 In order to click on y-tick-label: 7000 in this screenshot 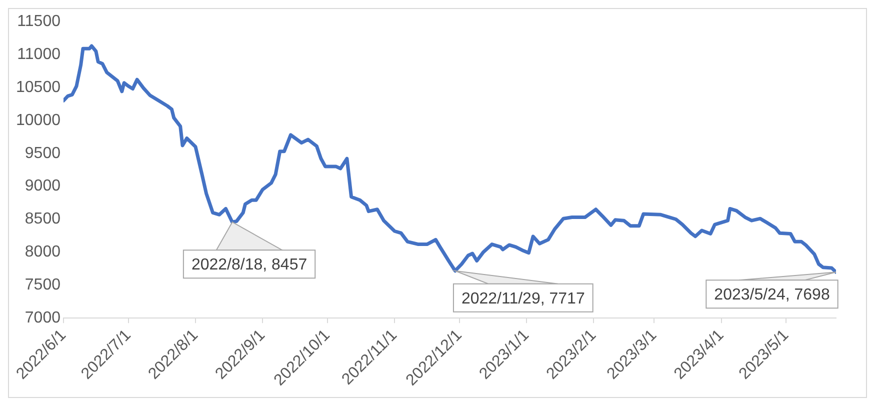, I will do `click(42, 318)`.